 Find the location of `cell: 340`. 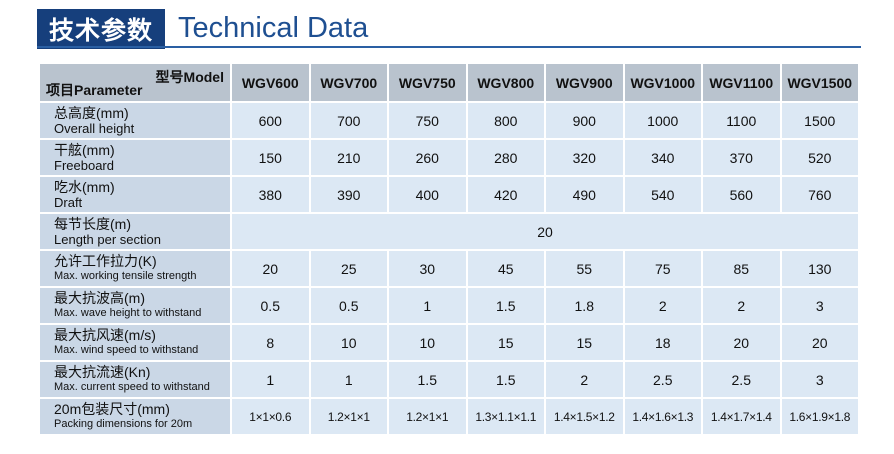

cell: 340 is located at coordinates (662, 157).